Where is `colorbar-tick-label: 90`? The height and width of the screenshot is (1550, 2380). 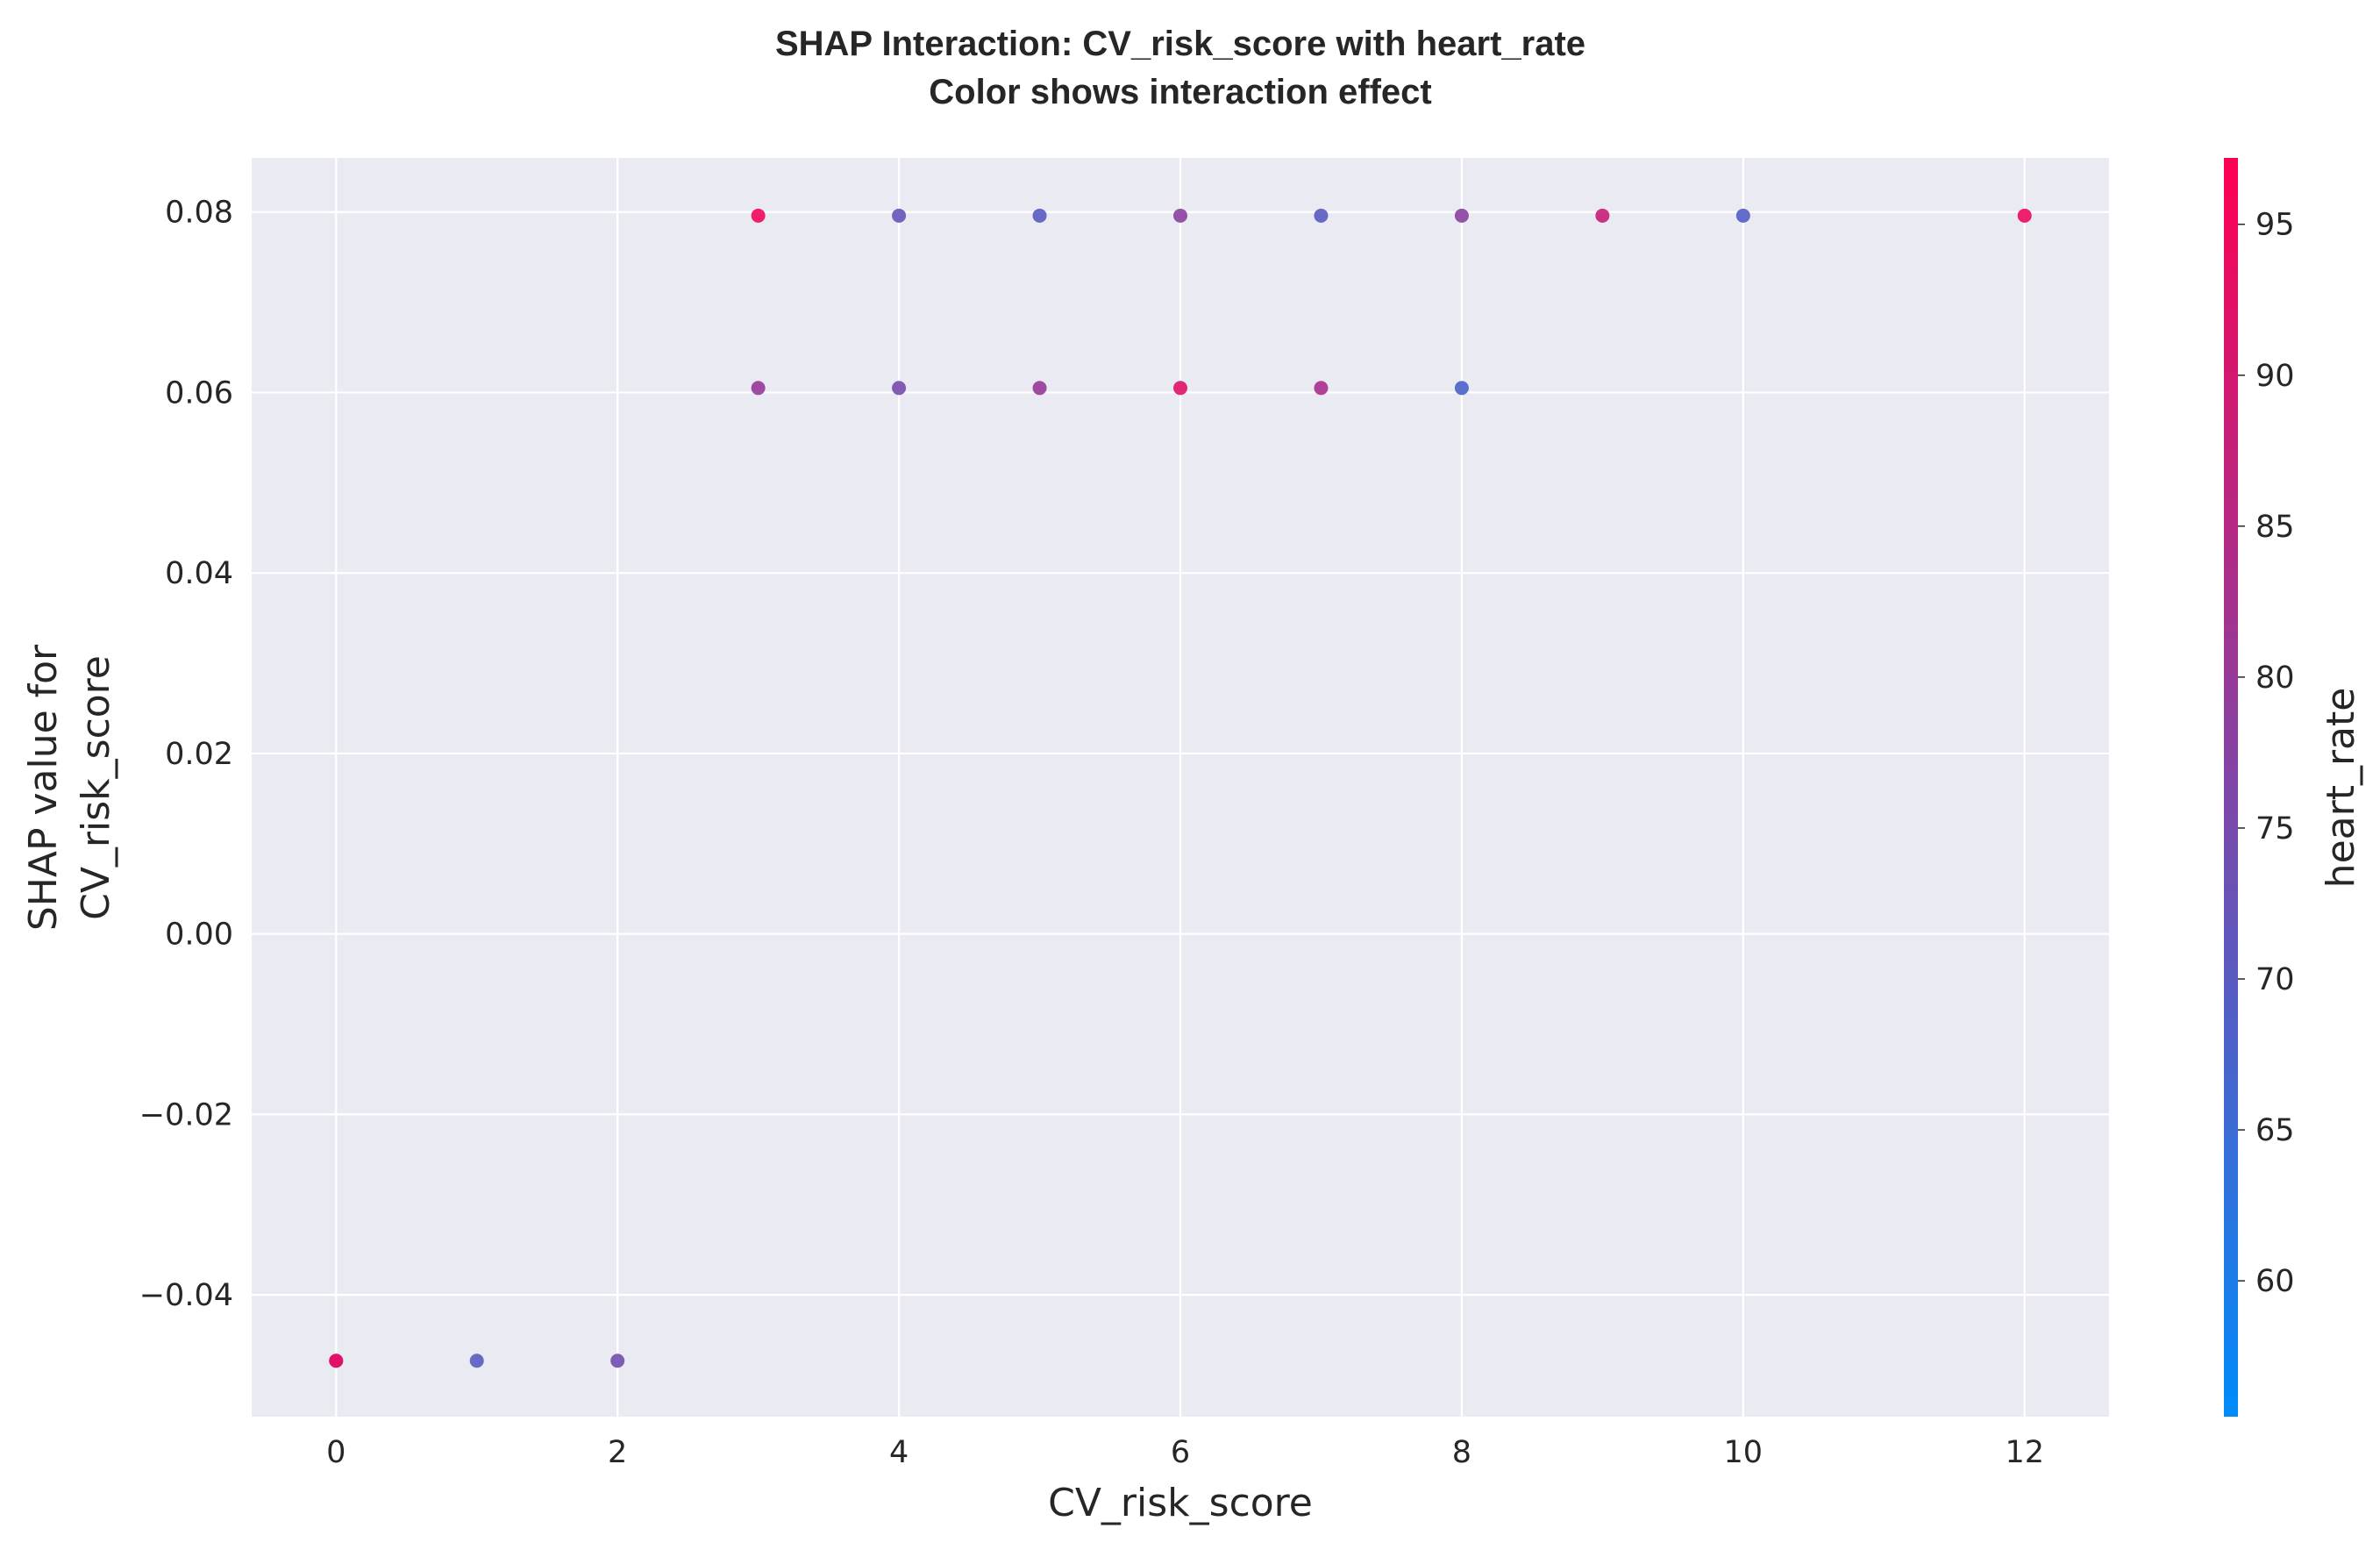 colorbar-tick-label: 90 is located at coordinates (2275, 376).